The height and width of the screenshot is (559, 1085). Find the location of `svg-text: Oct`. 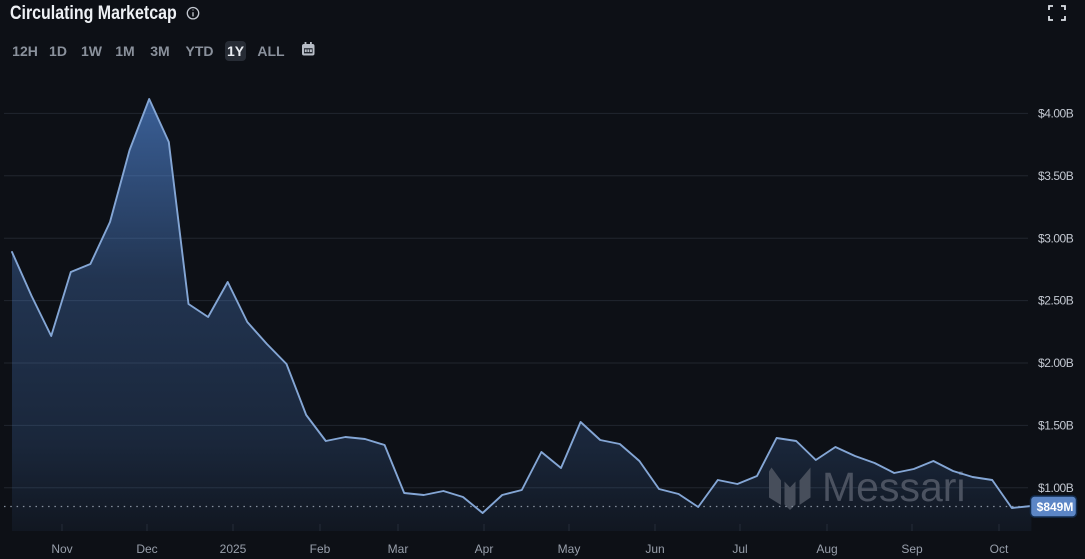

svg-text: Oct is located at coordinates (999, 549).